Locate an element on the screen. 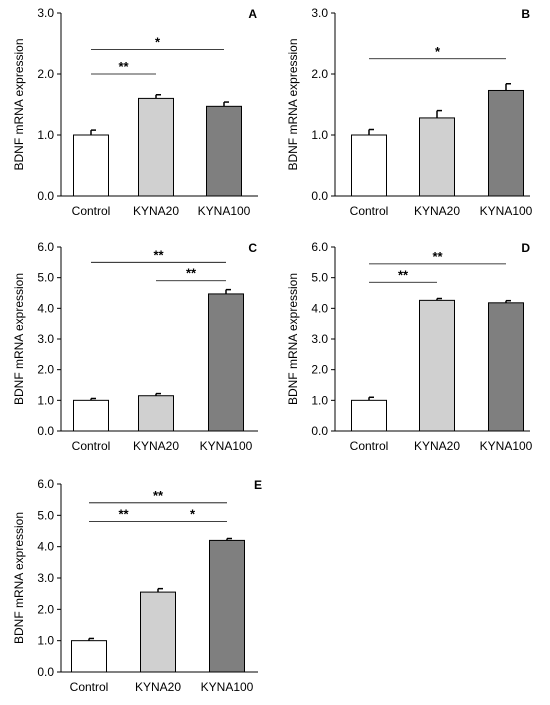 Image resolution: width=550 pixels, height=705 pixels. y-tick-label-d: 0.0 is located at coordinates (319, 431).